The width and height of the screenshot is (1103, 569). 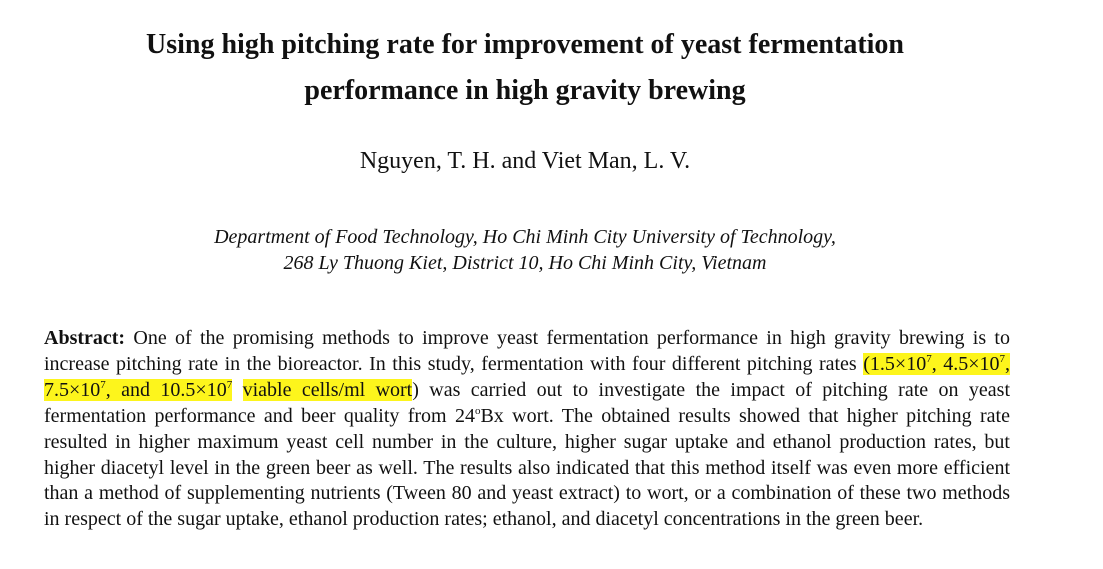 What do you see at coordinates (229, 384) in the screenshot?
I see `exponent-4: 7` at bounding box center [229, 384].